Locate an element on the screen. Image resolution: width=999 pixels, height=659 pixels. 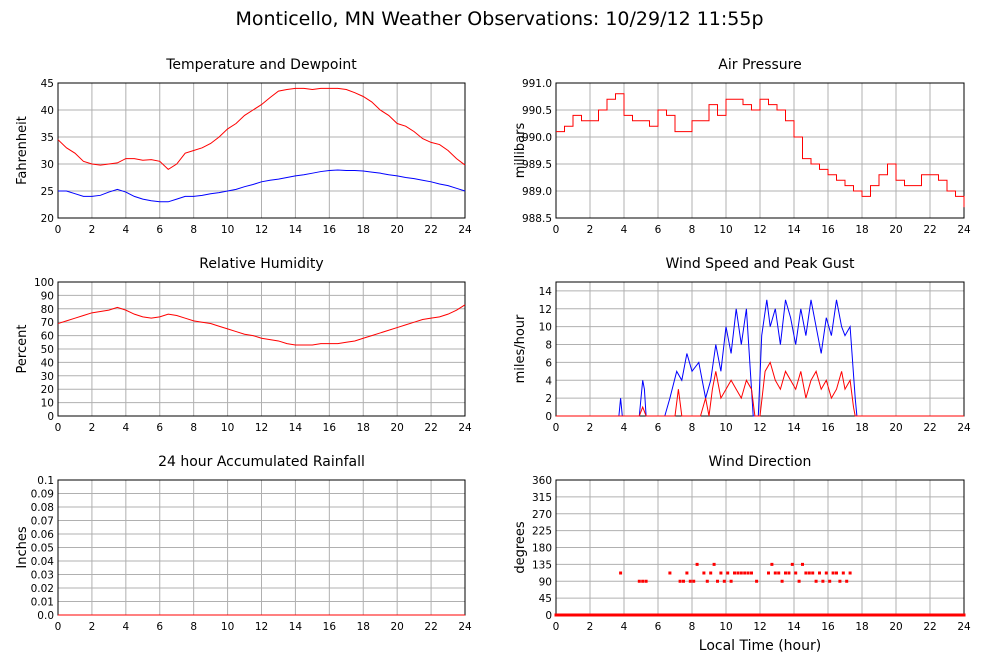
y-tick-label: 270 is located at coordinates (542, 515).